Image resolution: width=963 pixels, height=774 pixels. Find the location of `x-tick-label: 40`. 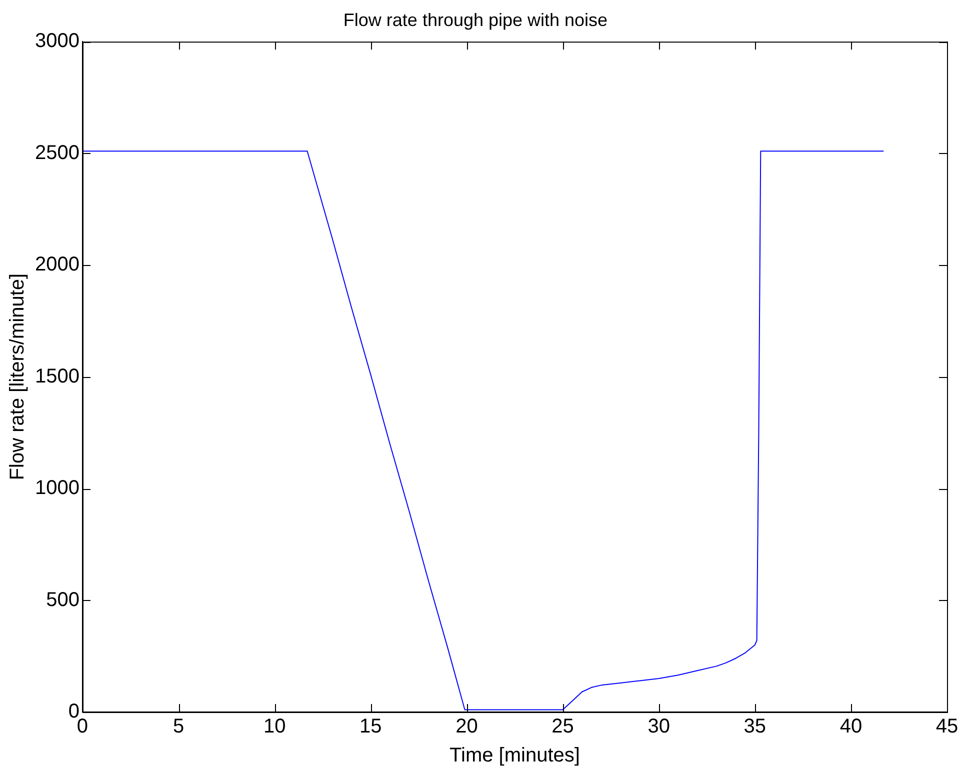

x-tick-label: 40 is located at coordinates (851, 727).